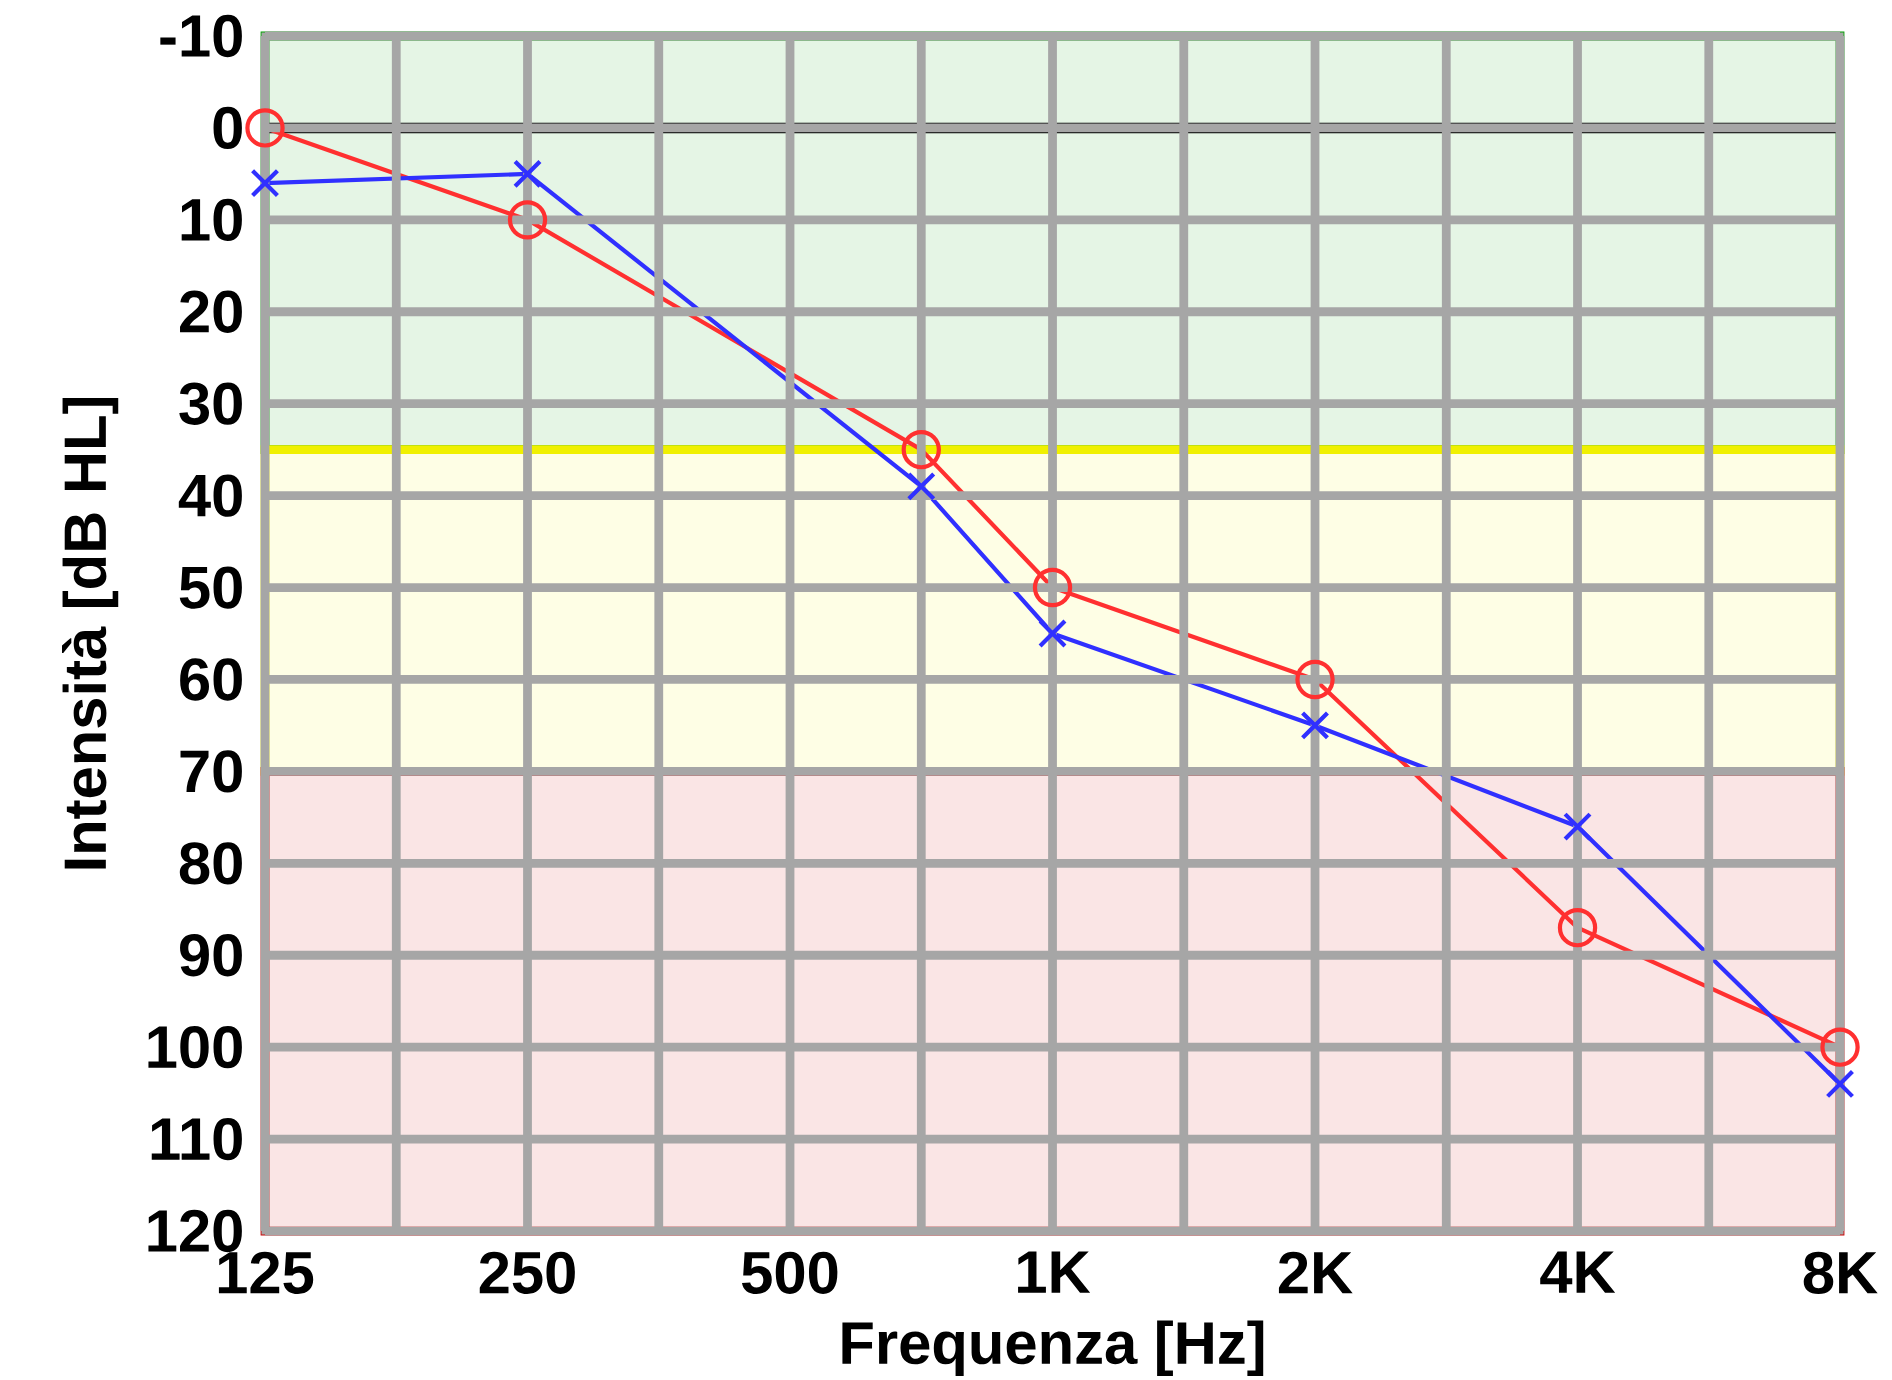 The width and height of the screenshot is (1892, 1380). Describe the element at coordinates (1578, 1272) in the screenshot. I see `x-tick-label: 4K` at that location.